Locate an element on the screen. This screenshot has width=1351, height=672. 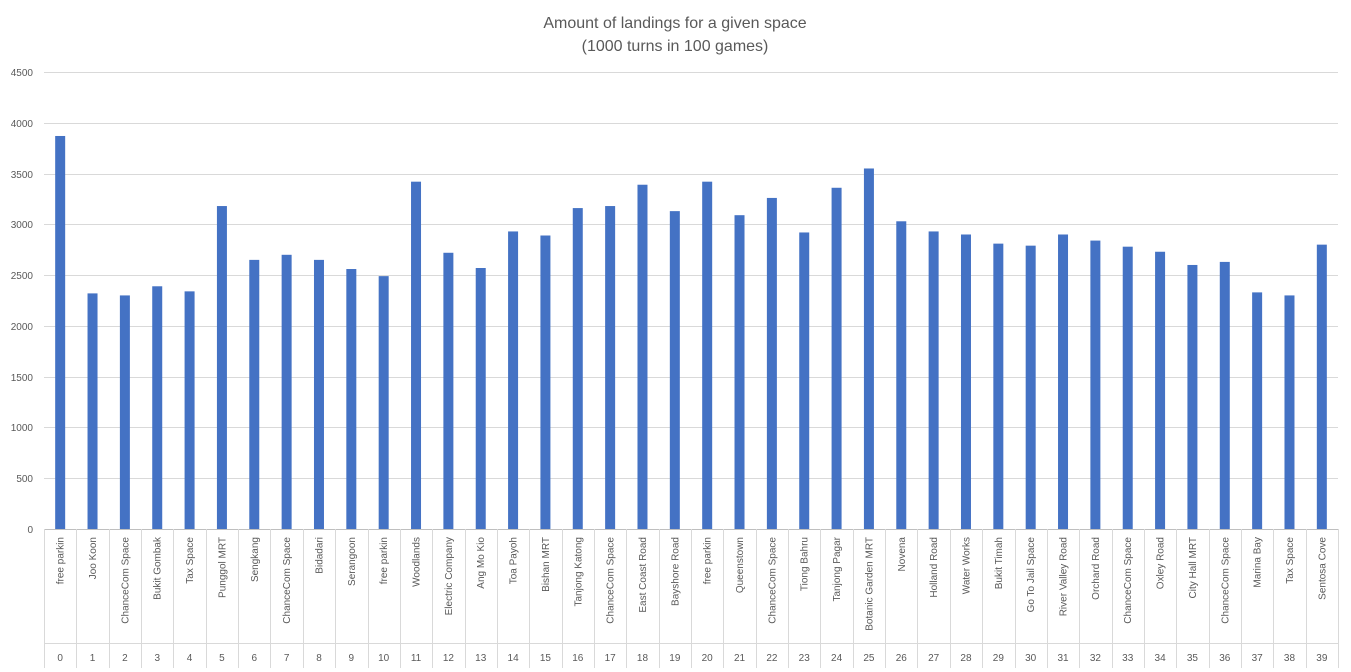
x-tick-label: Botanic Garden MRT is located at coordinates (869, 584).